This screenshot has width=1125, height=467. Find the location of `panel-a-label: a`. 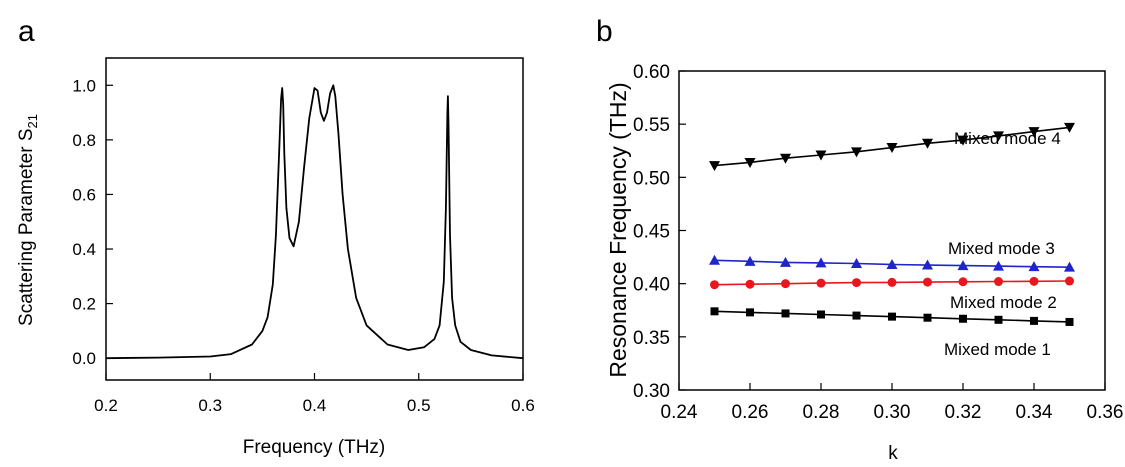

panel-a-label: a is located at coordinates (26, 31).